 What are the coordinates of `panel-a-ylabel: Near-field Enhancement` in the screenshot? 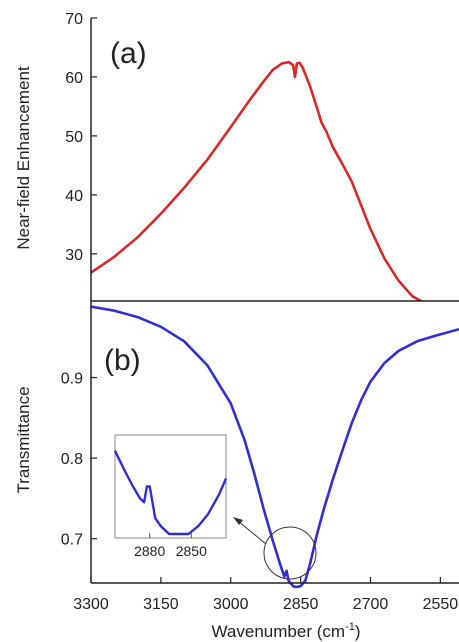 It's located at (23, 158).